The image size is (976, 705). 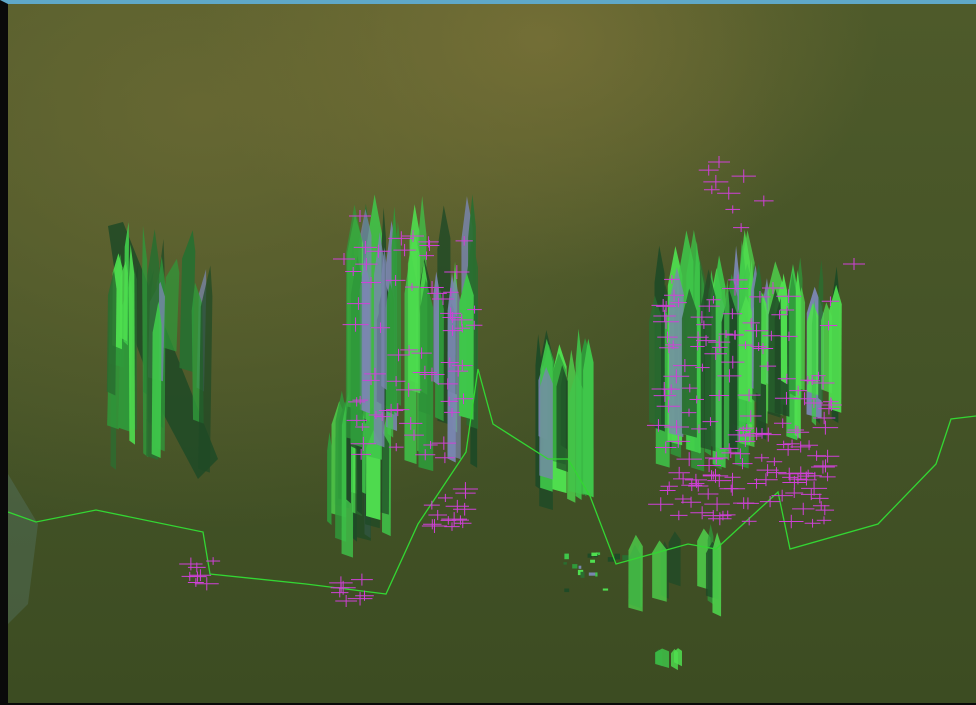 What do you see at coordinates (662, 658) in the screenshot?
I see `formation-cluster-bottom-small` at bounding box center [662, 658].